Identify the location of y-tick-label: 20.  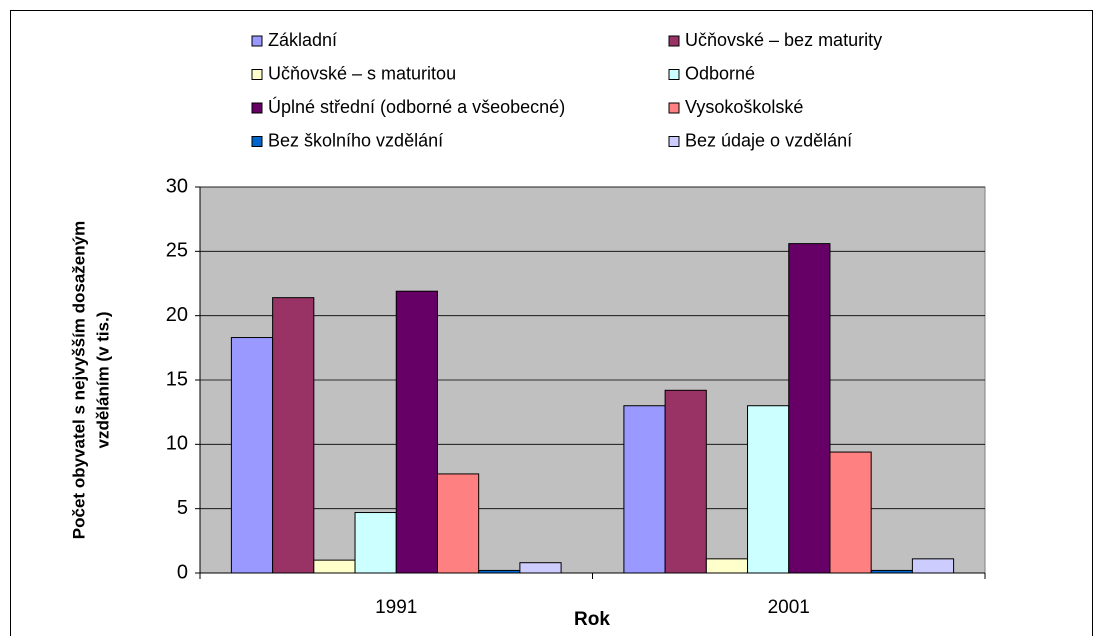
(177, 315).